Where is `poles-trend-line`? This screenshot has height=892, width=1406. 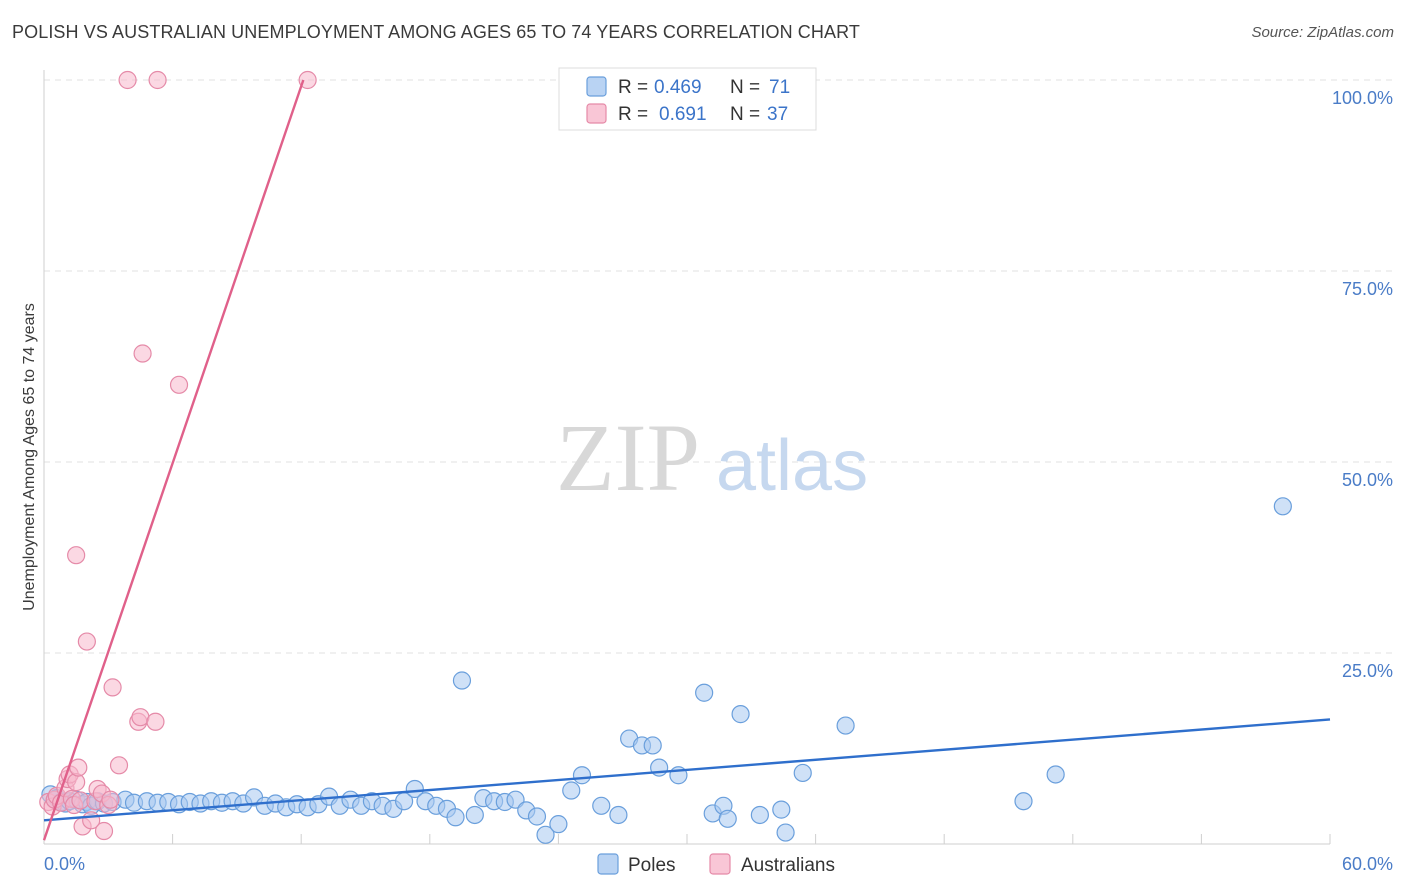 poles-trend-line is located at coordinates (687, 770).